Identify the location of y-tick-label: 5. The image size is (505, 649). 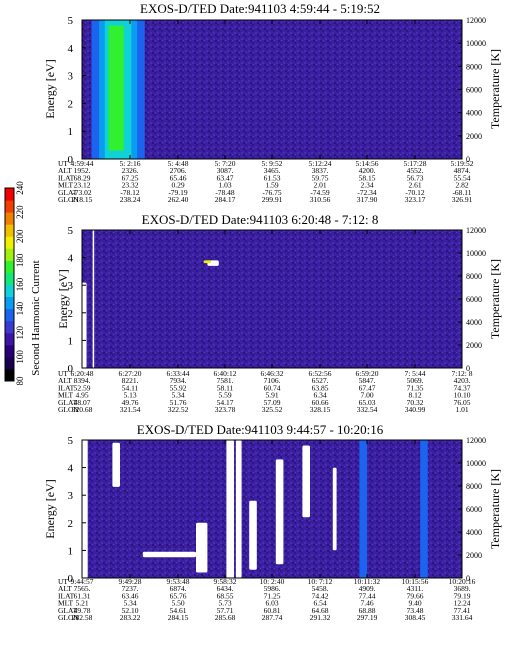
(71, 21).